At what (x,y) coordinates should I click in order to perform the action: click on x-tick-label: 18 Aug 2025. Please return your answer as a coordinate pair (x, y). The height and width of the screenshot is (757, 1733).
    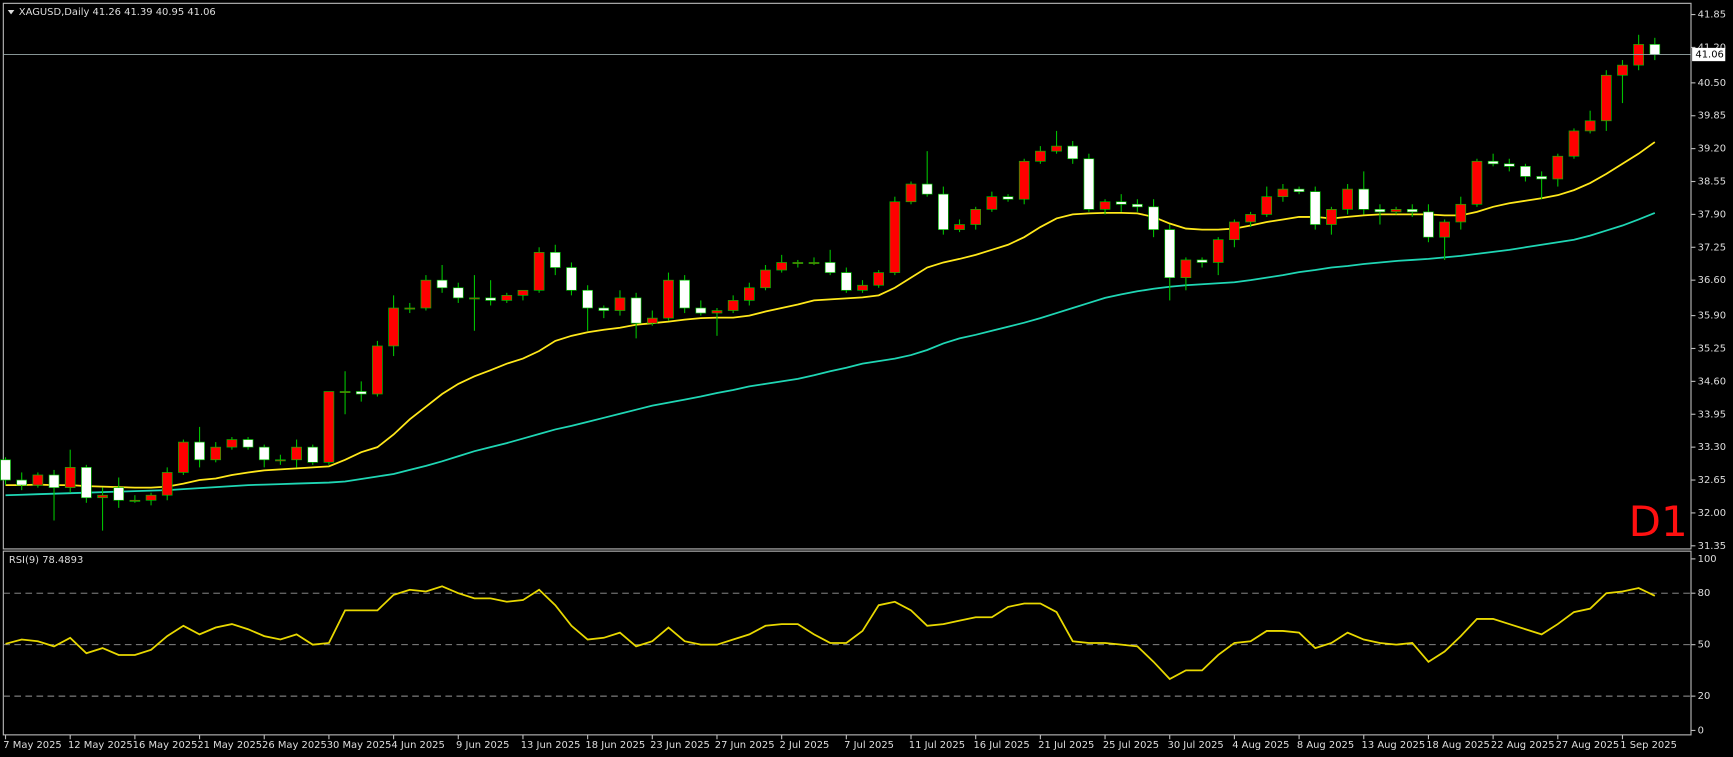
    Looking at the image, I should click on (1458, 745).